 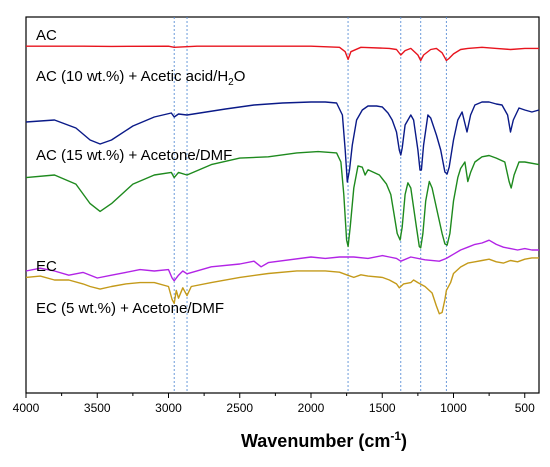 I want to click on series-label-0: AC, so click(x=46, y=35).